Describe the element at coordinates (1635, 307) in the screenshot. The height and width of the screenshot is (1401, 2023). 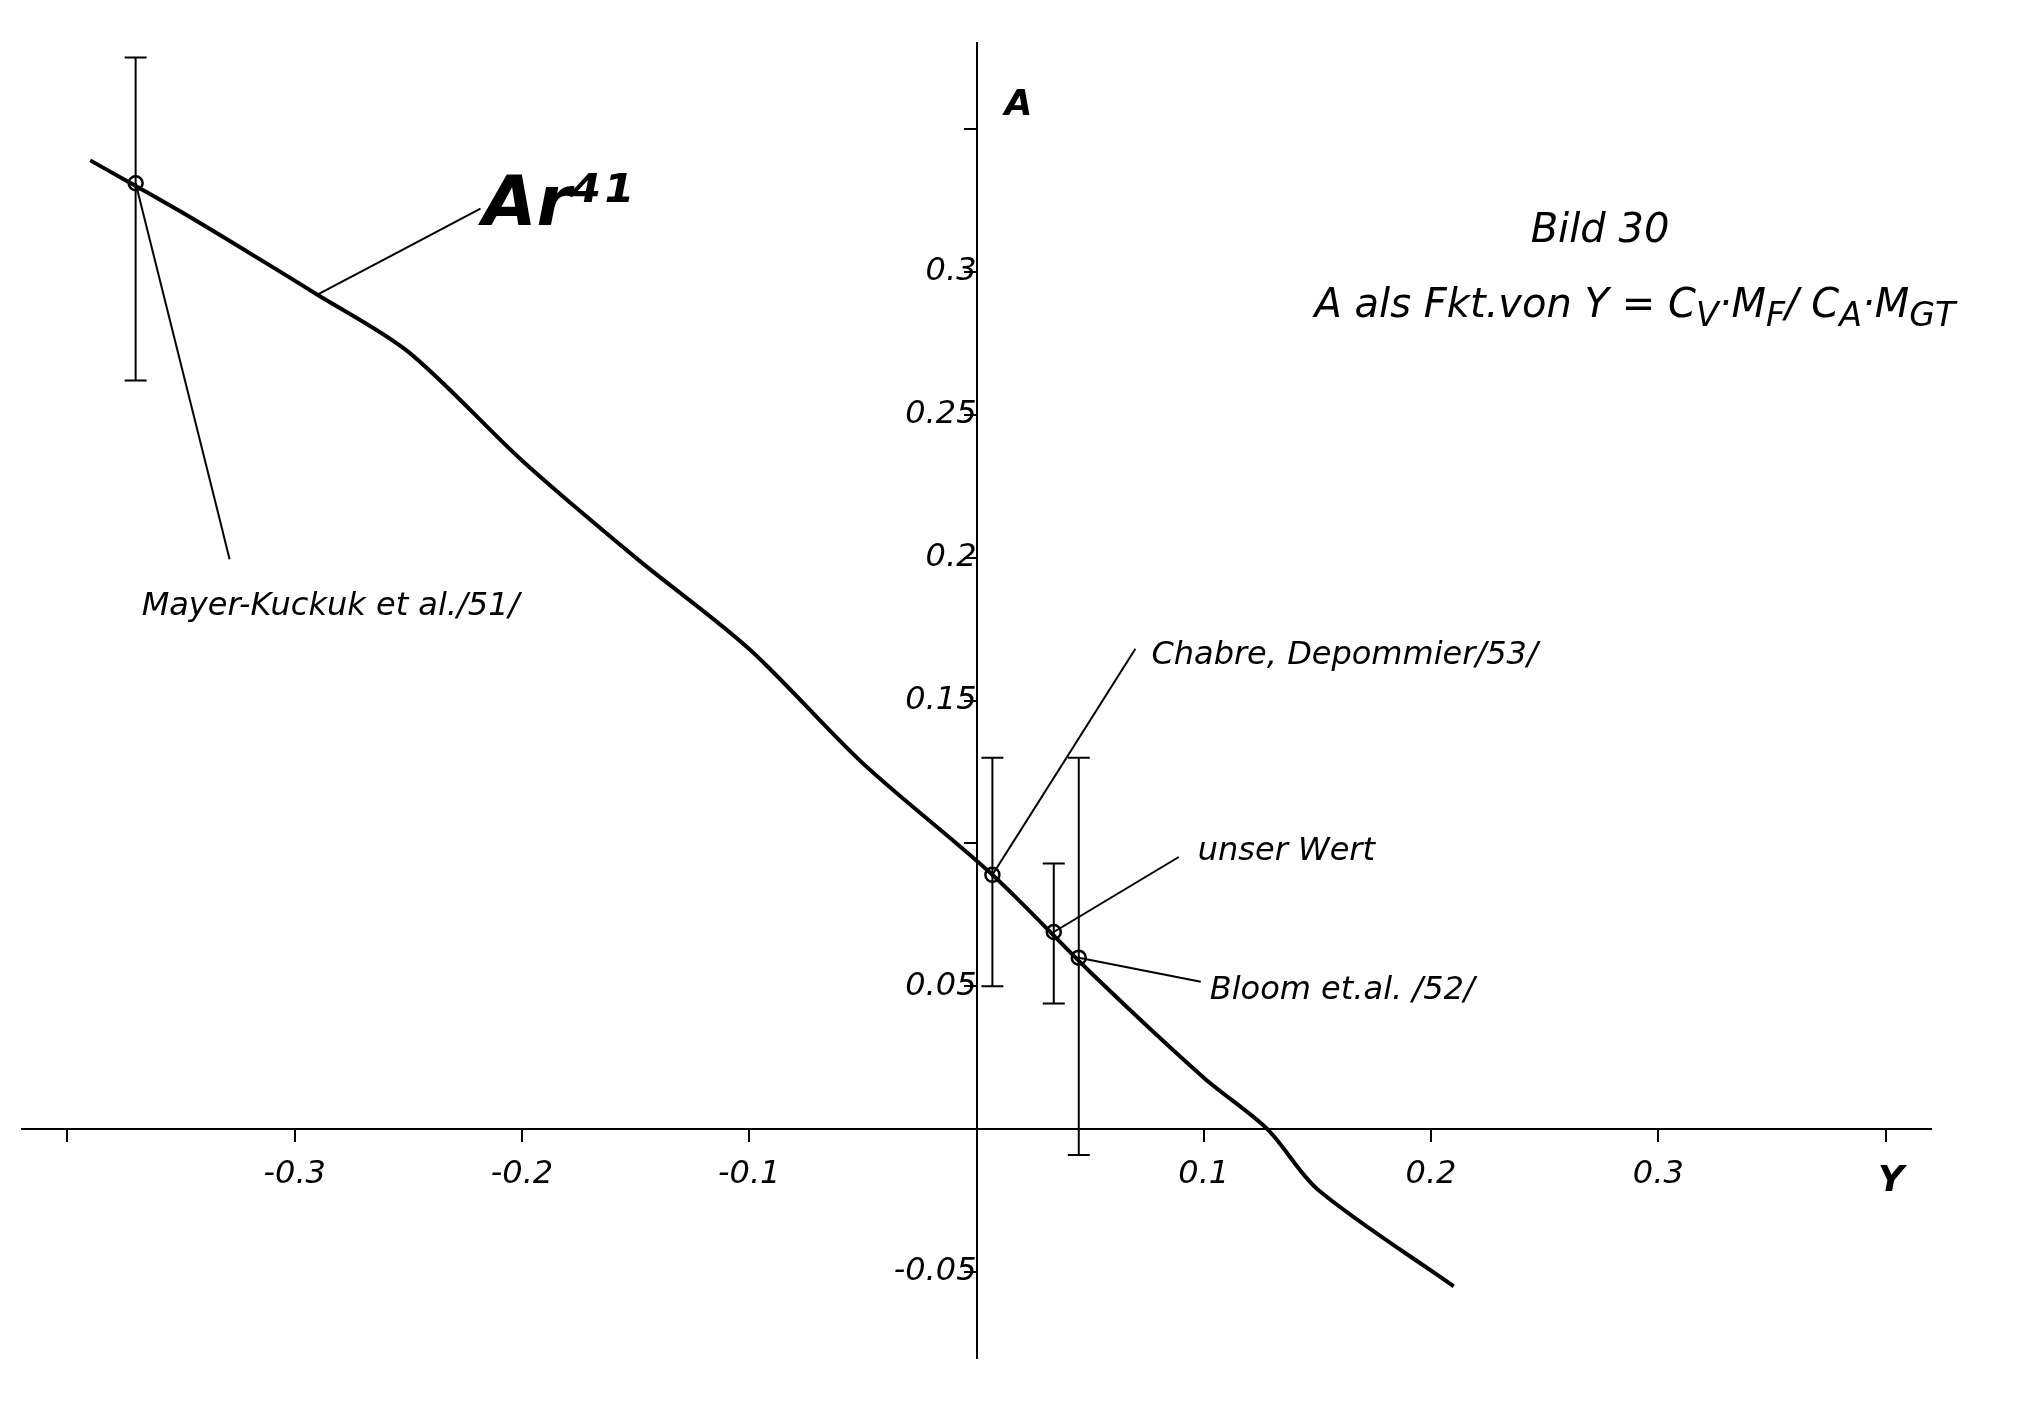
I see `text: A als Fkt.von Y = C$_{V}$·M$_{F}$/ C$_{A}$·M$_{GT}$` at that location.